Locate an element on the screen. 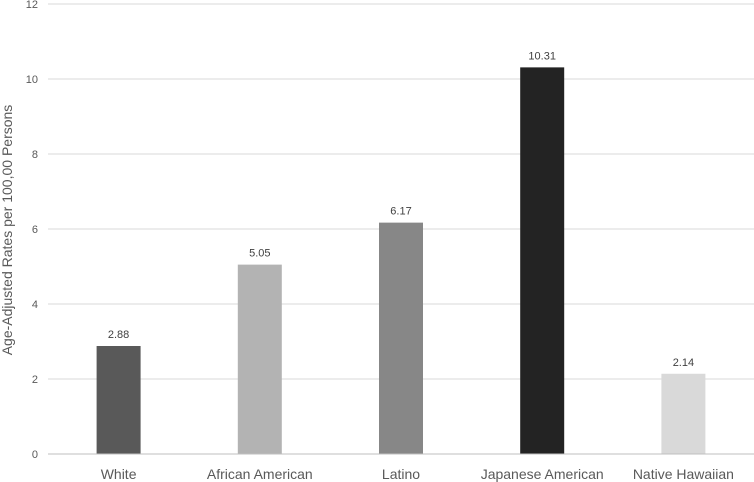 Image resolution: width=754 pixels, height=482 pixels. y-axis-ticks: 0 2 4 6 8 10 12 is located at coordinates (32, 230).